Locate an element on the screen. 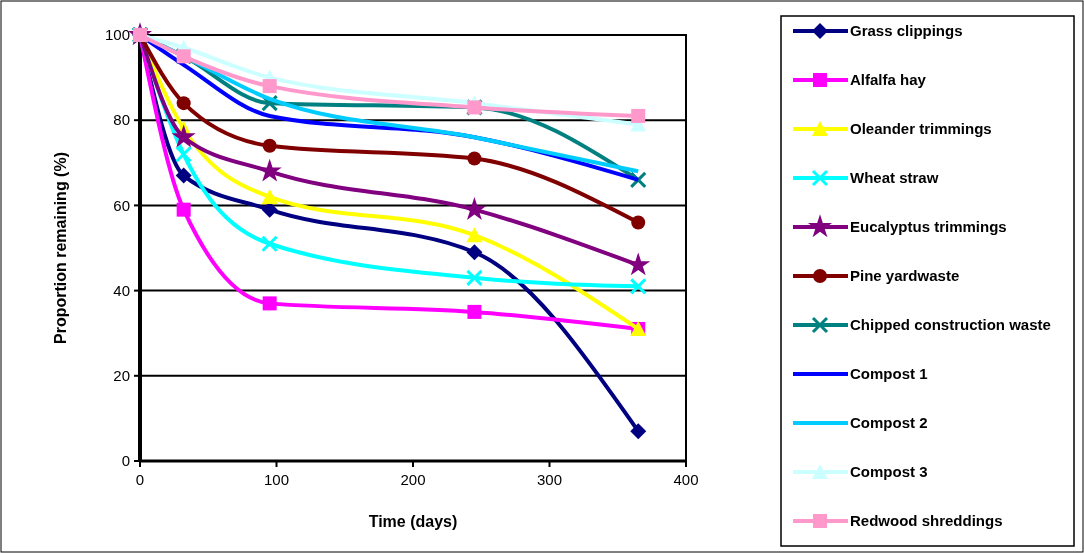 The image size is (1084, 553). y-axis-title: Proportion remaining (%) is located at coordinates (60, 248).